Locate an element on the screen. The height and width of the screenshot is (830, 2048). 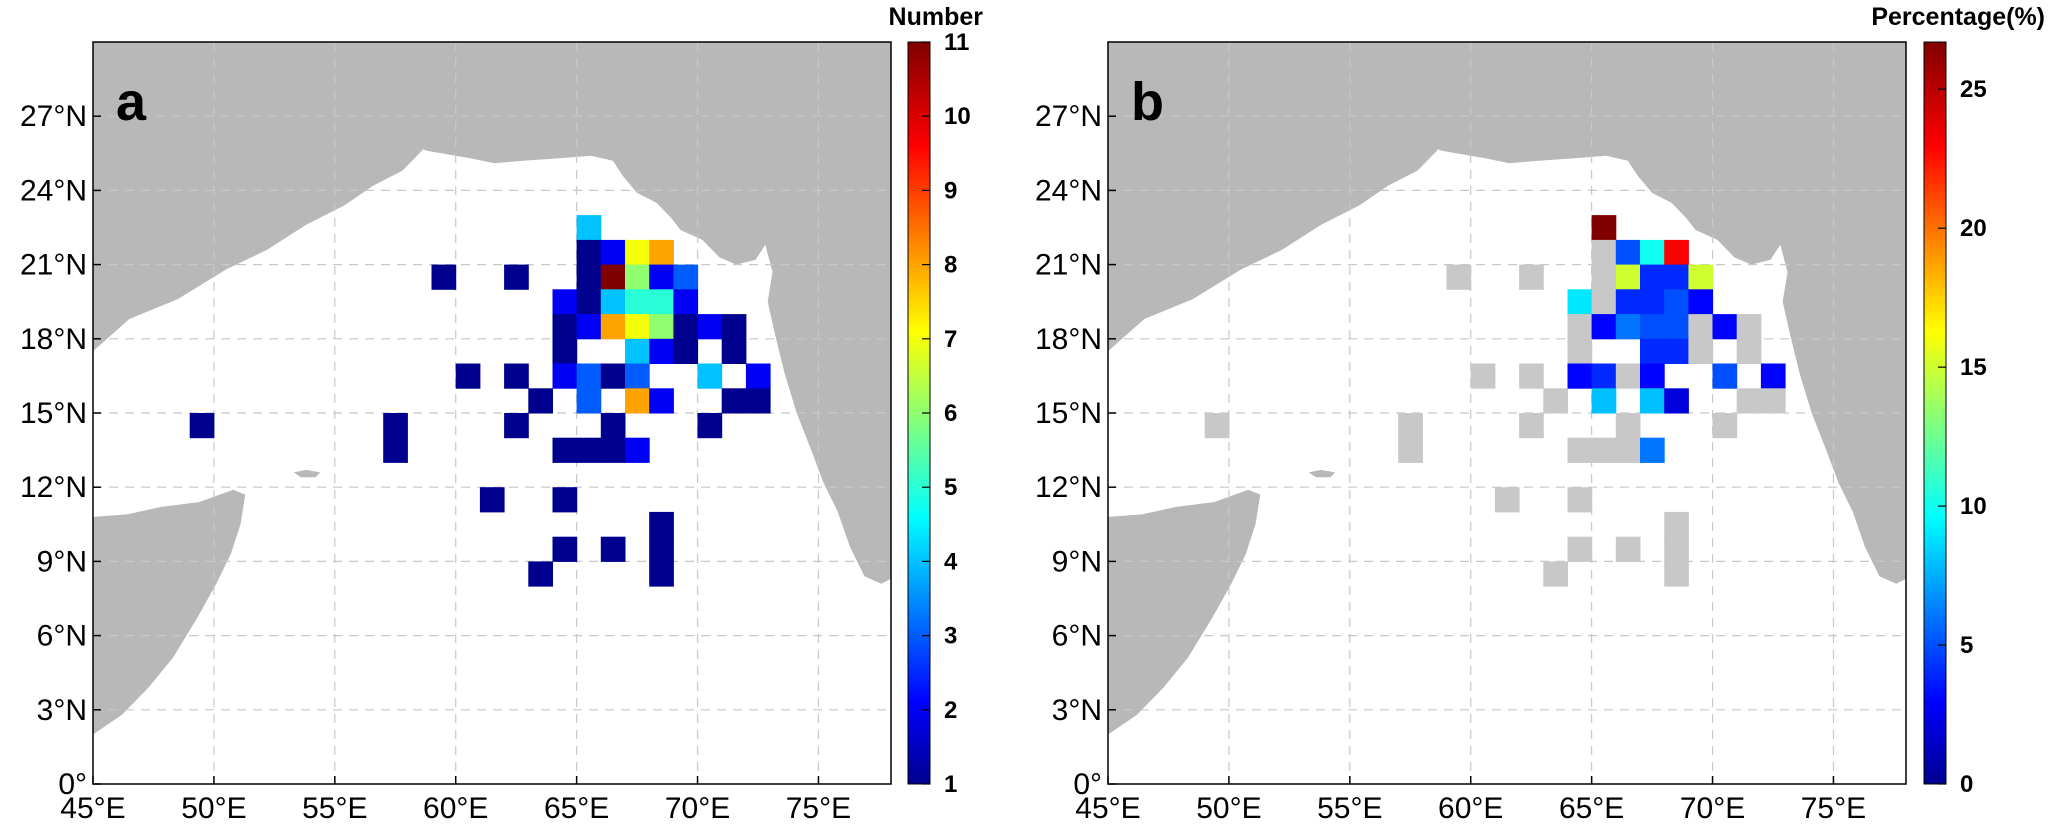
y-tick-label: 3°N is located at coordinates (62, 710).